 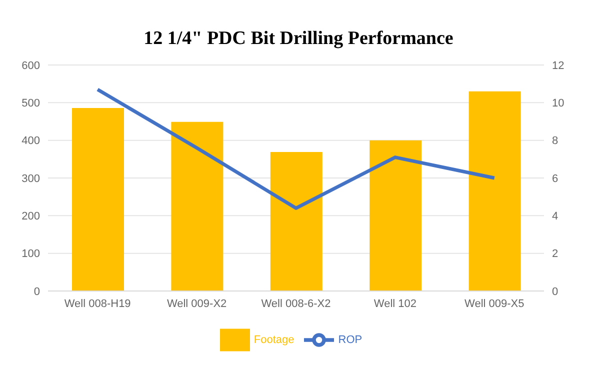 What do you see at coordinates (31, 141) in the screenshot?
I see `y-tick-label: 400` at bounding box center [31, 141].